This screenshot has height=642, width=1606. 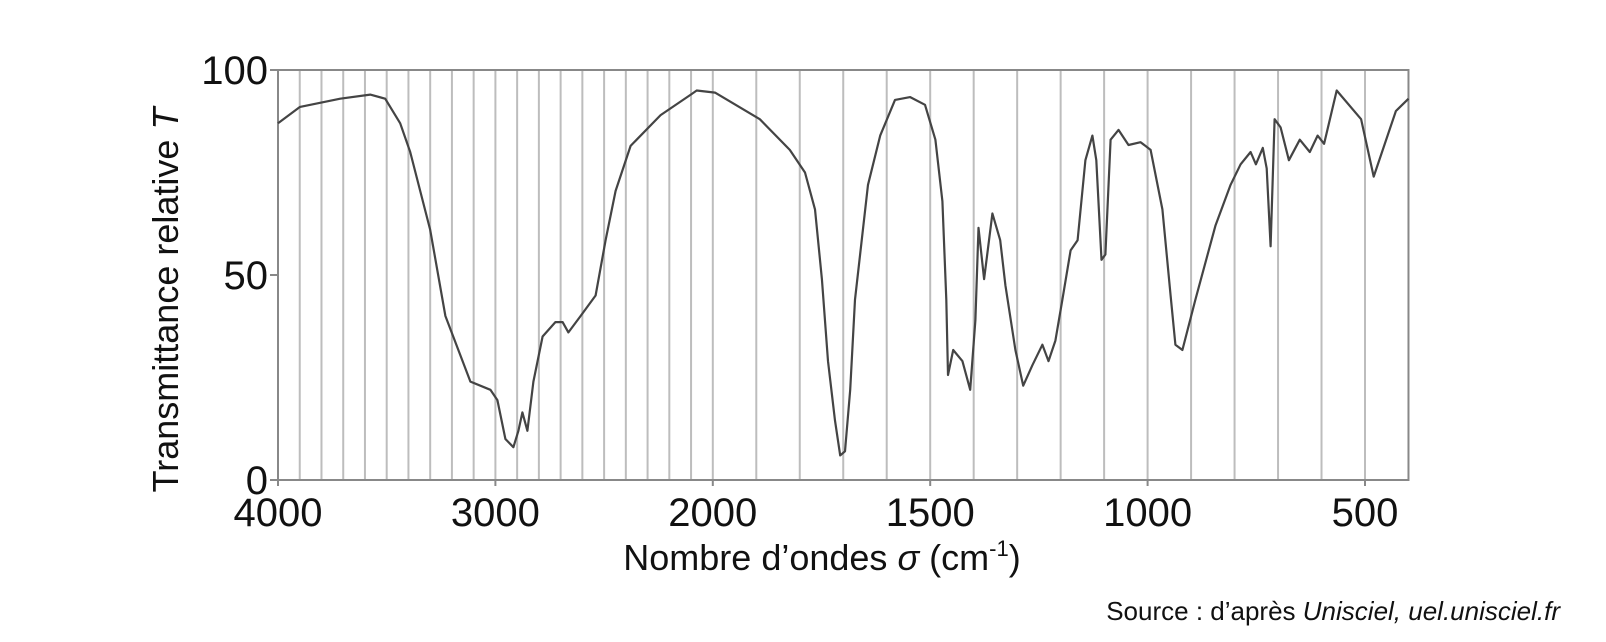 What do you see at coordinates (246, 276) in the screenshot?
I see `y-tick-label: 50` at bounding box center [246, 276].